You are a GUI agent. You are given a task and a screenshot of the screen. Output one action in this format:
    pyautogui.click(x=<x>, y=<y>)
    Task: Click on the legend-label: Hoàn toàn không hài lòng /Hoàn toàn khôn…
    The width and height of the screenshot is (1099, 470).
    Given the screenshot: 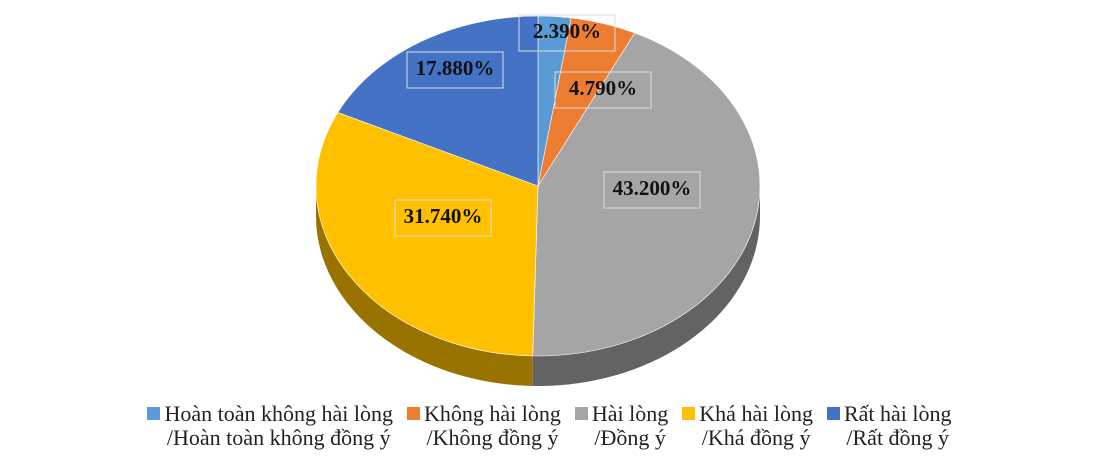 What is the action you would take?
    pyautogui.click(x=279, y=425)
    